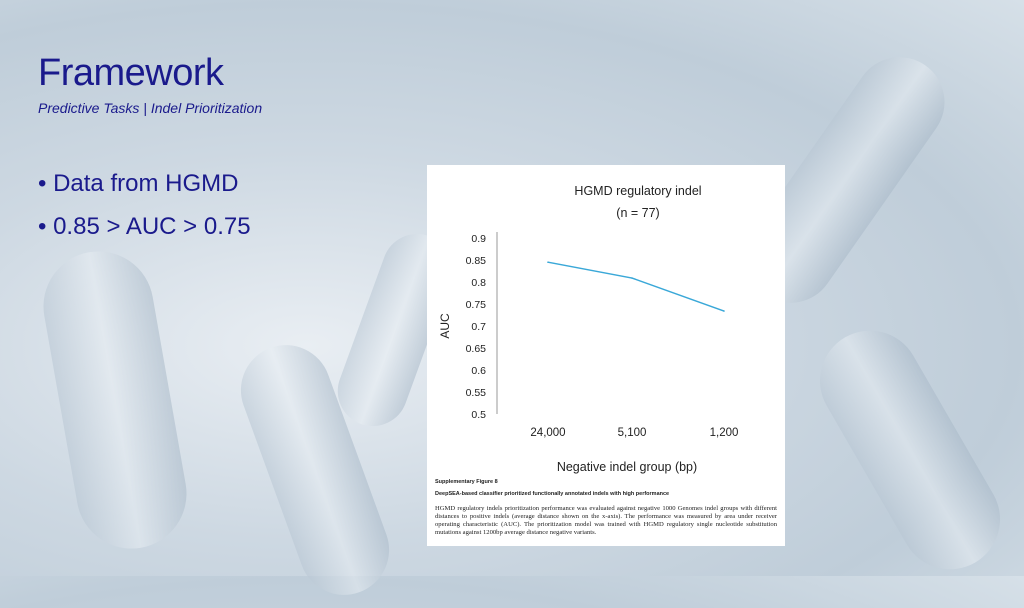 This screenshot has height=608, width=1024. Describe the element at coordinates (636, 286) in the screenshot. I see `auc-series-line` at that location.